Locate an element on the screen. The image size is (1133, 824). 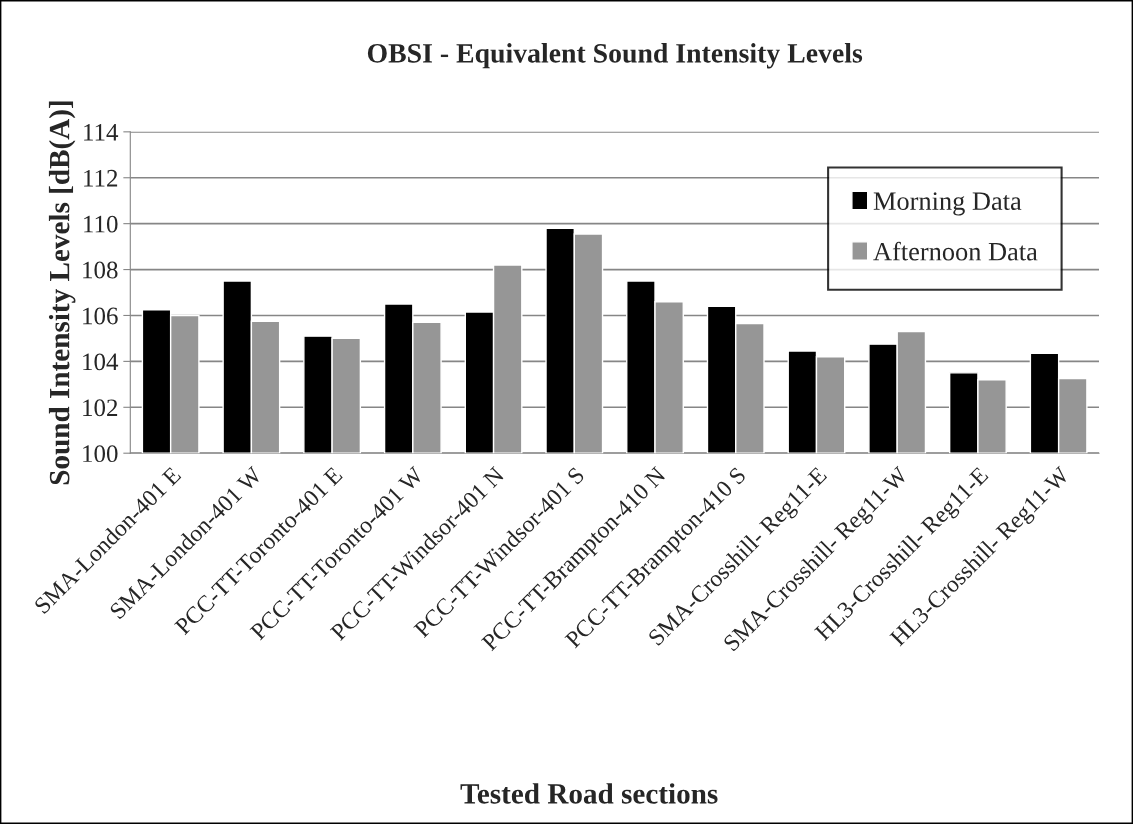
y-tick-label: 104 is located at coordinates (101, 362).